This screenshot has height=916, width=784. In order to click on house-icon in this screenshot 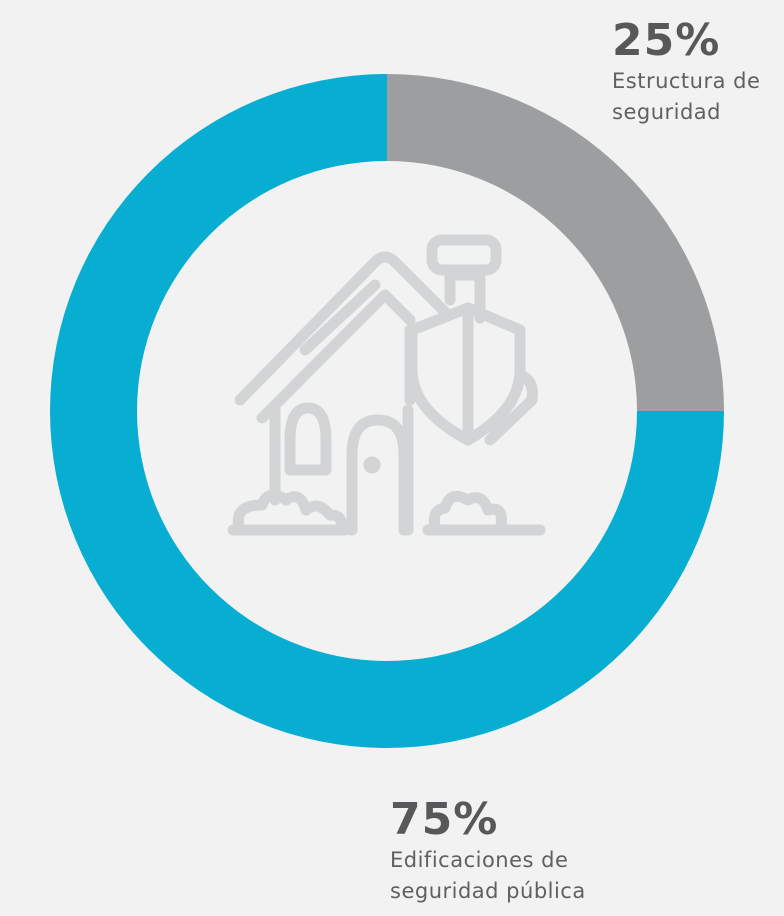, I will do `click(386, 385)`.